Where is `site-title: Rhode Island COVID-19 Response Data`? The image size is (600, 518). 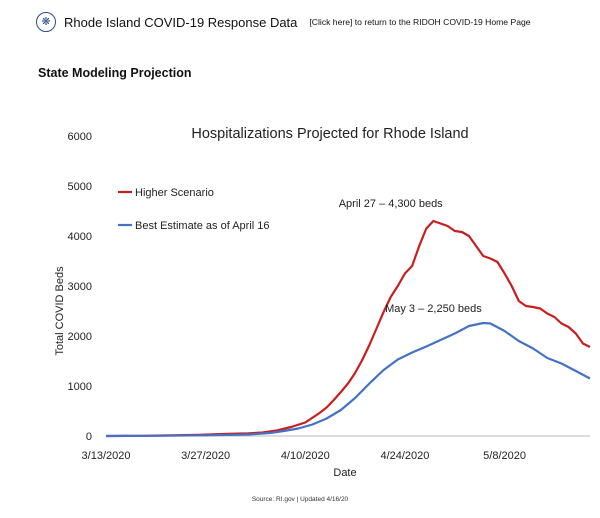 site-title: Rhode Island COVID-19 Response Data is located at coordinates (181, 22).